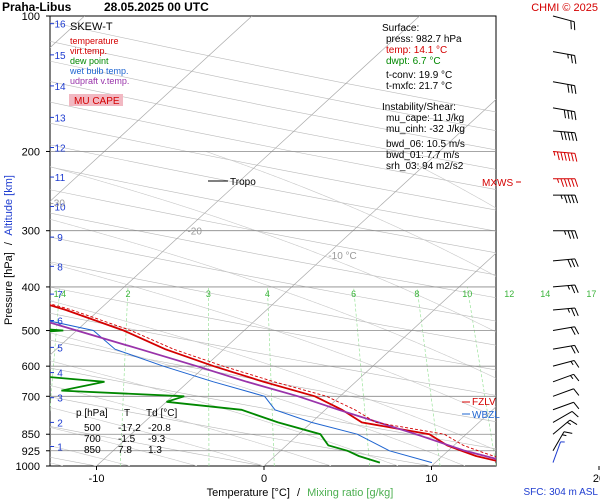  What do you see at coordinates (208, 294) in the screenshot?
I see `mixing-ratio-label: 3` at bounding box center [208, 294].